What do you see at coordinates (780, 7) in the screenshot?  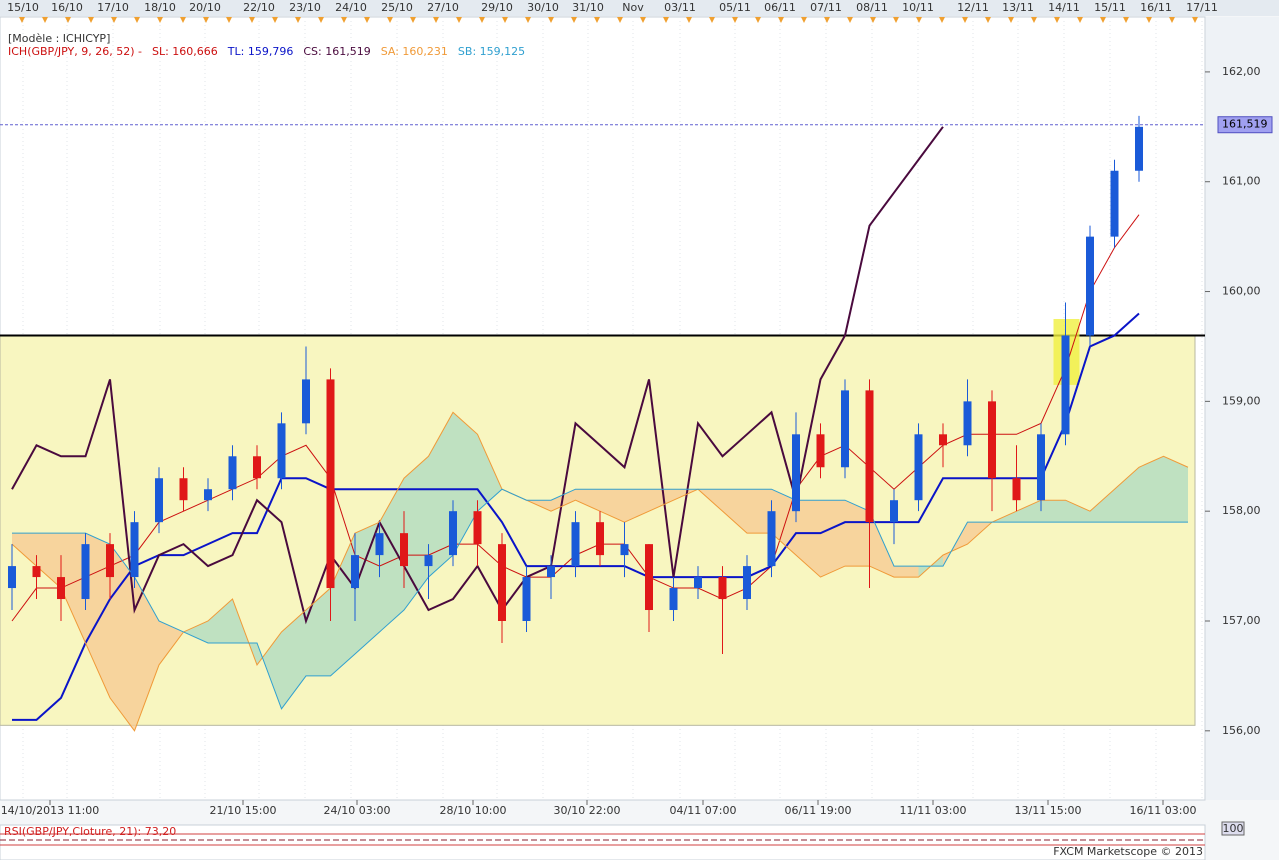 I see `top-date-label: 06/11` at bounding box center [780, 7].